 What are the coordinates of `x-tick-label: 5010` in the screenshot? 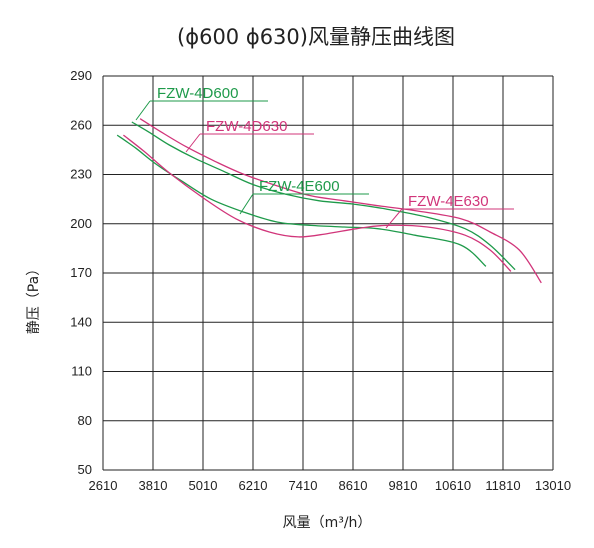 It's located at (203, 485).